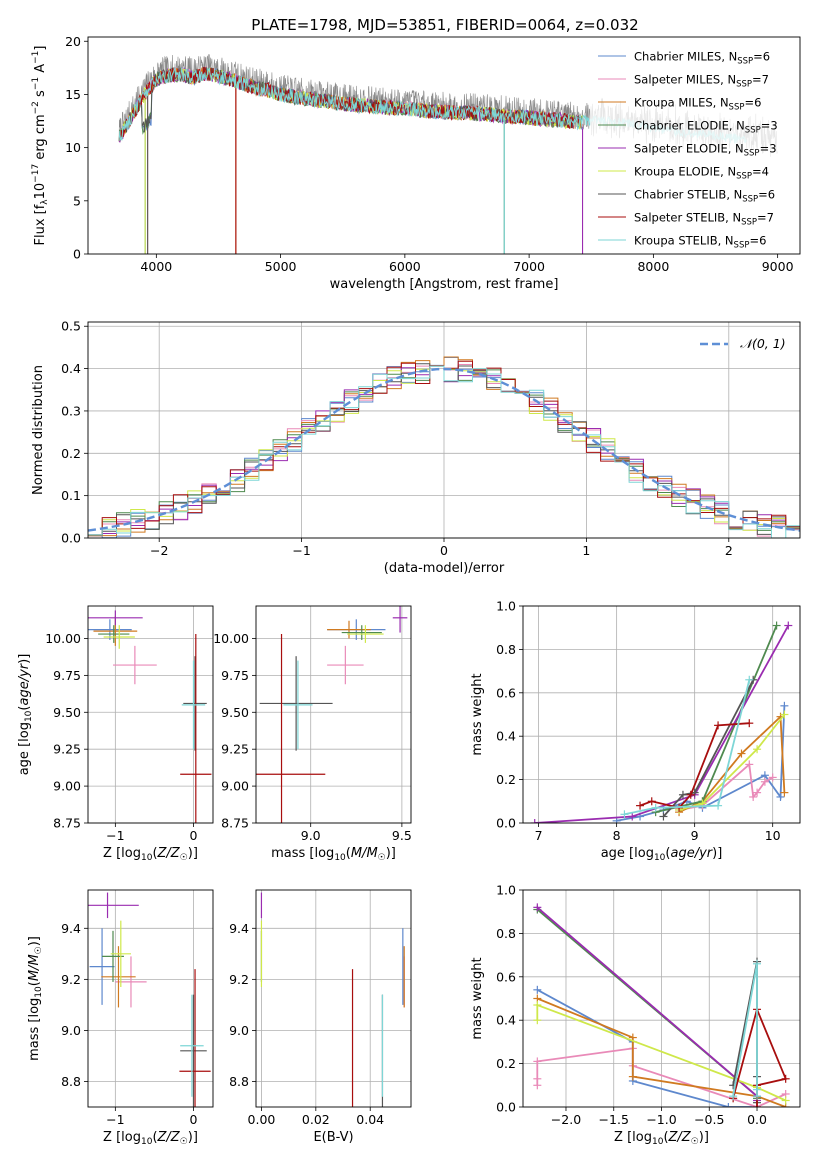  What do you see at coordinates (38, 430) in the screenshot?
I see `y-axis-label: Normed distribution` at bounding box center [38, 430].